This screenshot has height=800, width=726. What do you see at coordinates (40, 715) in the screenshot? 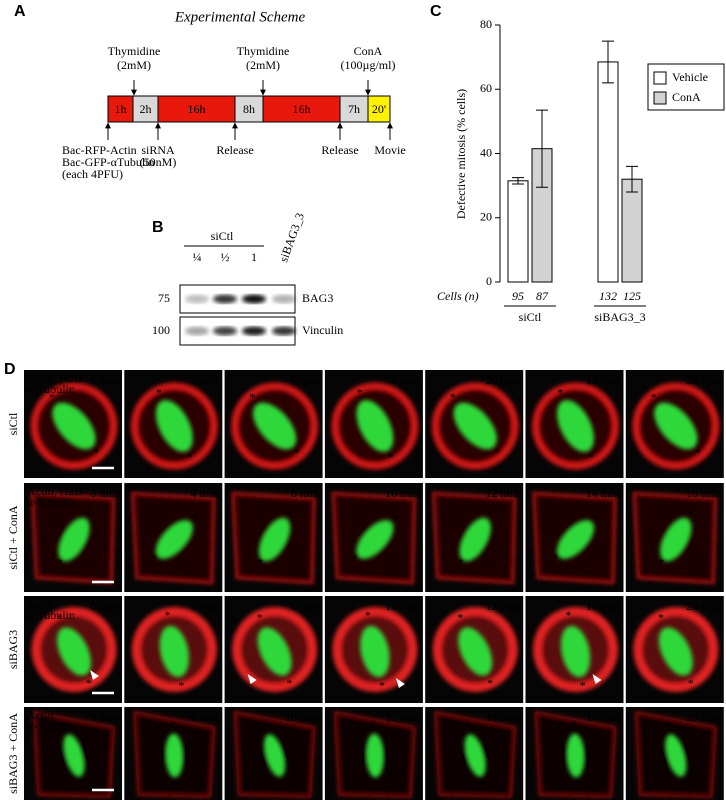
I see `stain-label: Actin` at bounding box center [40, 715].